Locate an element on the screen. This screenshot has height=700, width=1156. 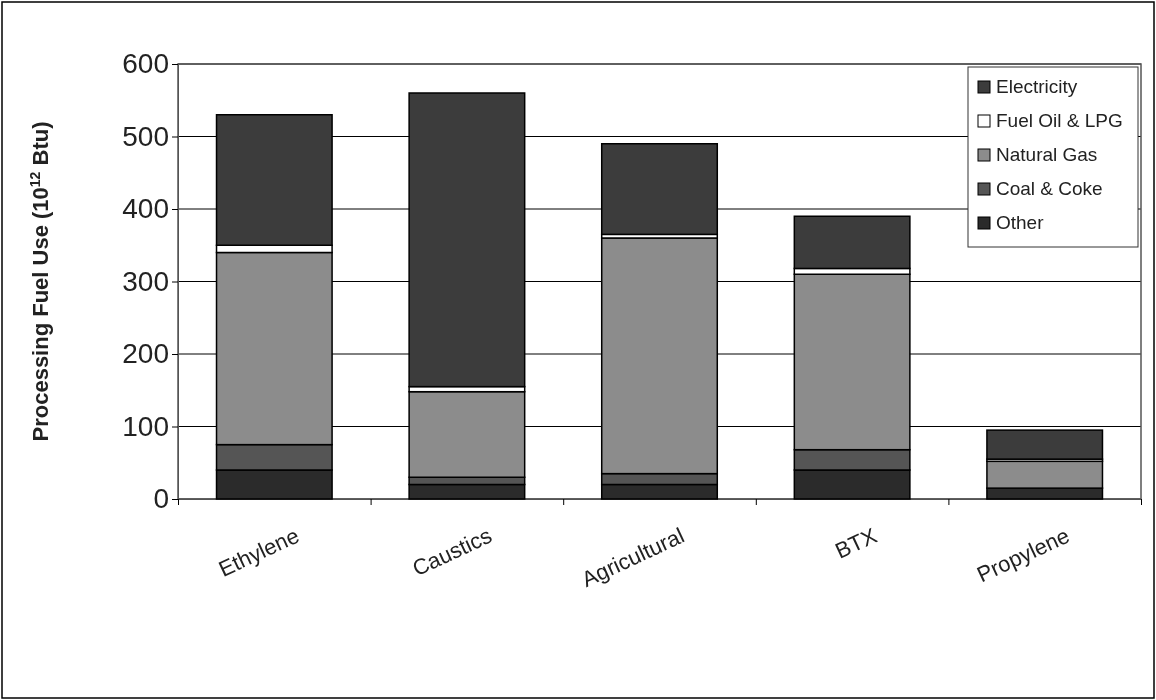
y-tick-label: 500 is located at coordinates (145, 136).